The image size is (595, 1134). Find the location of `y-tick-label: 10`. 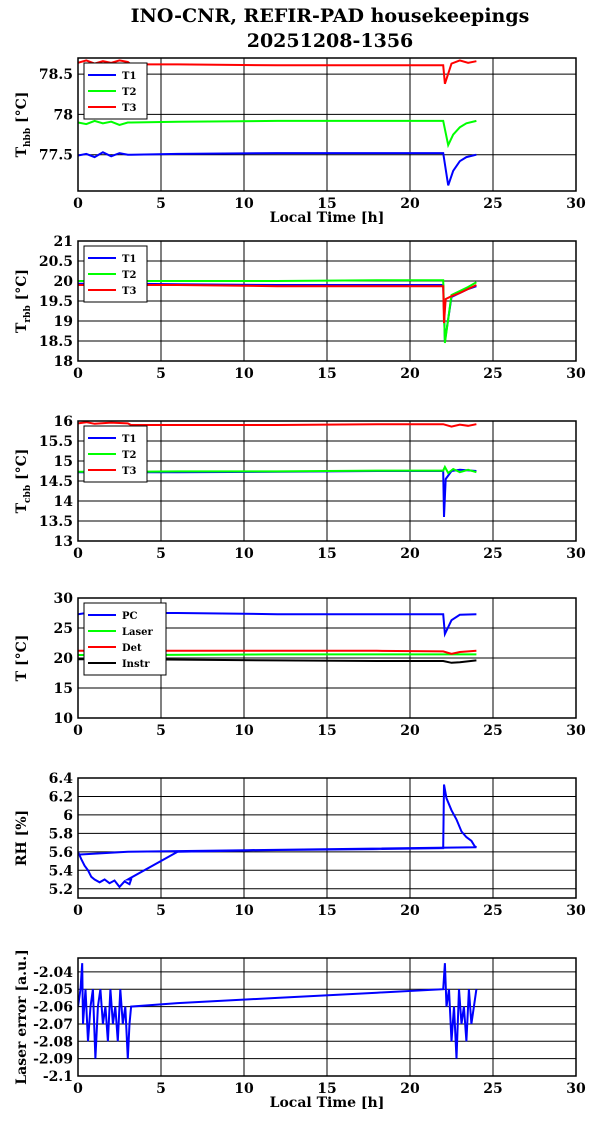

y-tick-label: 10 is located at coordinates (64, 719).